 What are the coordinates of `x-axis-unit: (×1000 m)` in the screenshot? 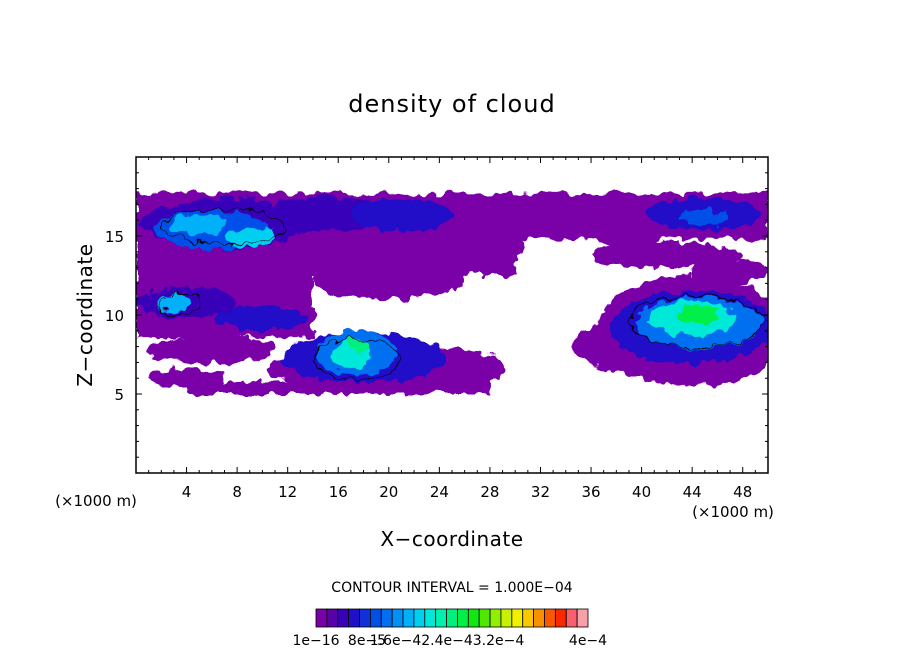 It's located at (733, 512).